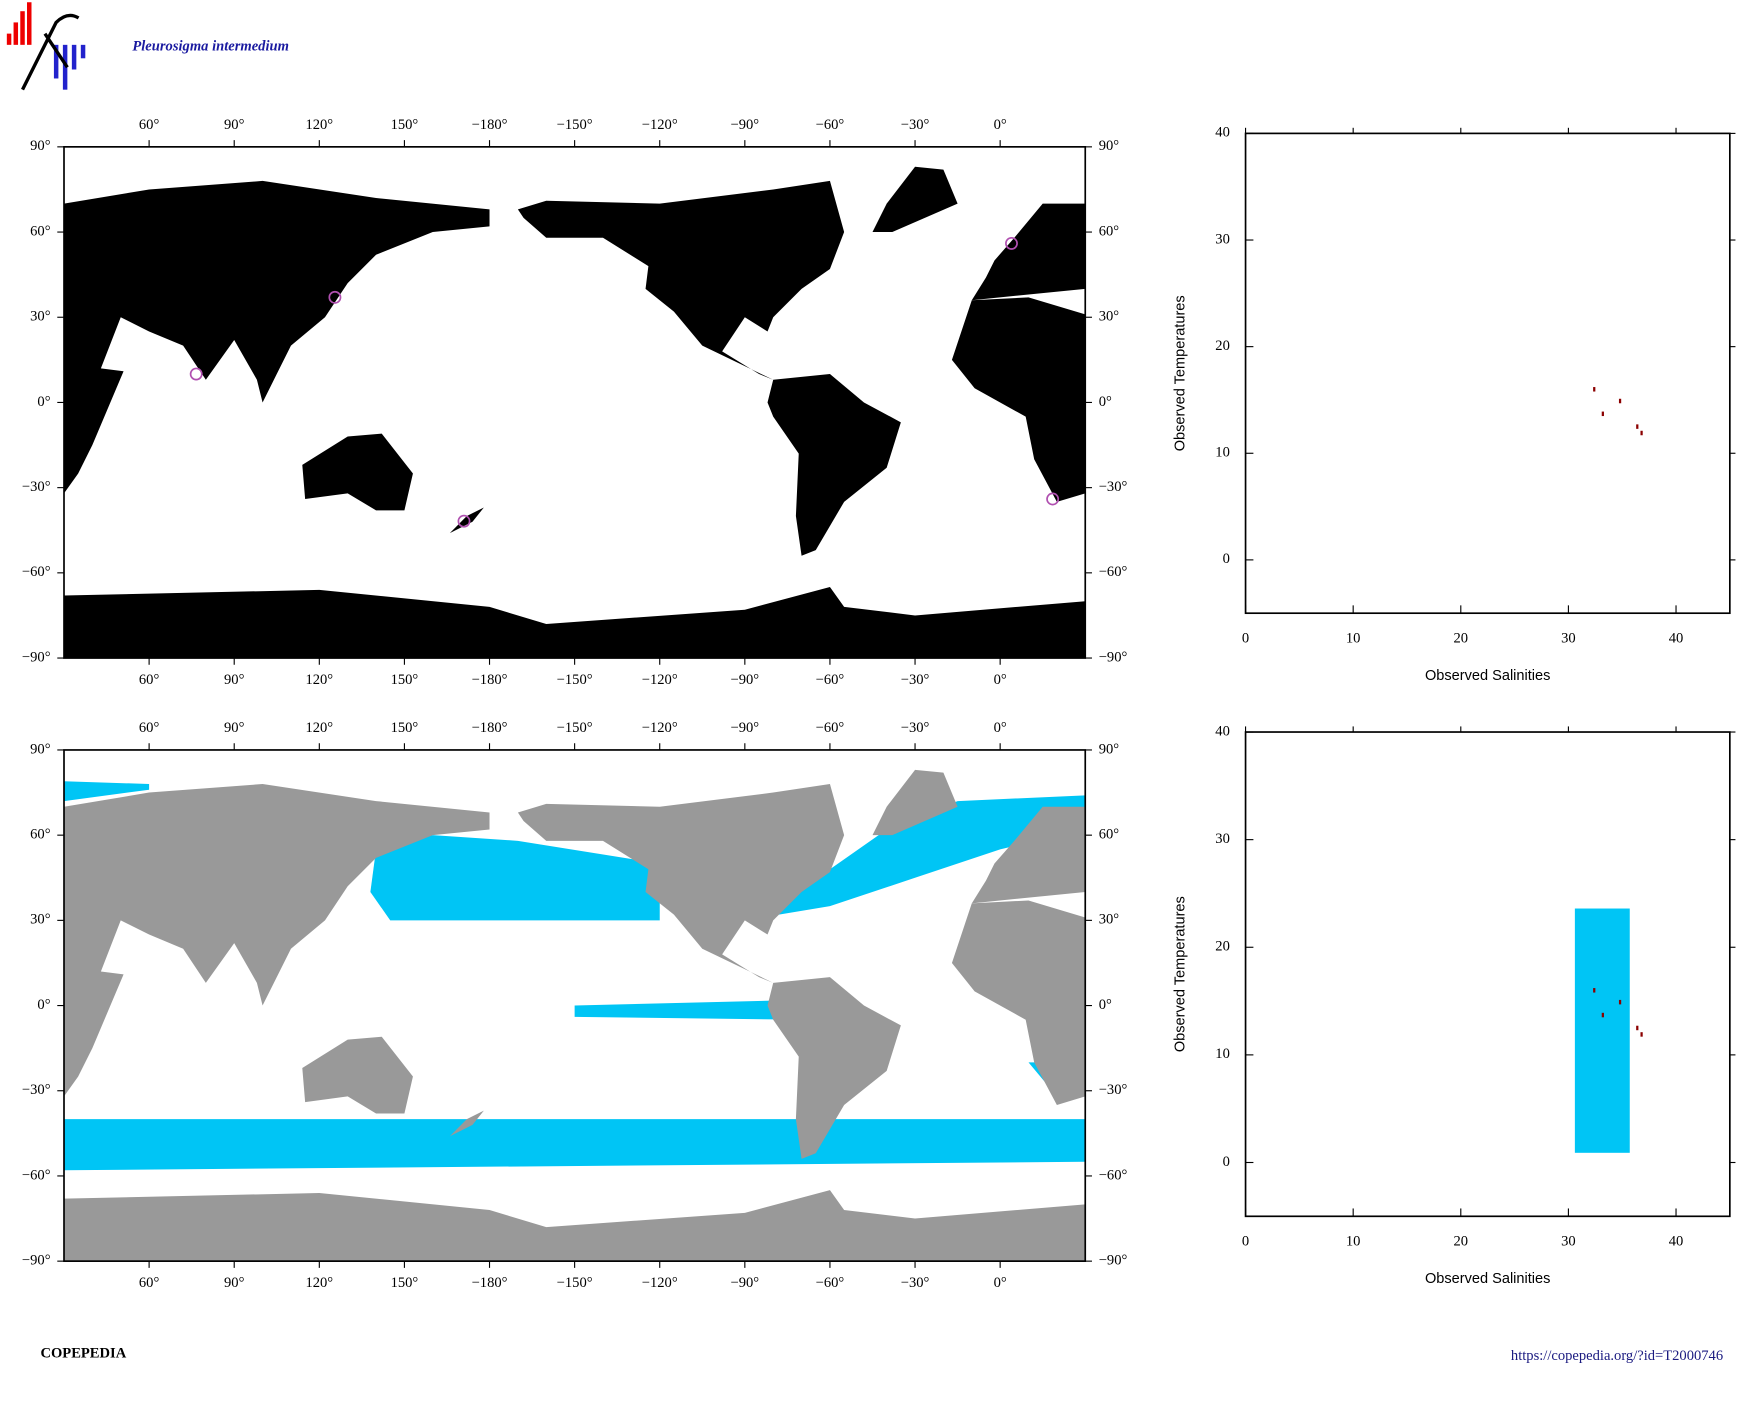 The width and height of the screenshot is (1749, 1408). What do you see at coordinates (46, 46) in the screenshot?
I see `logo` at bounding box center [46, 46].